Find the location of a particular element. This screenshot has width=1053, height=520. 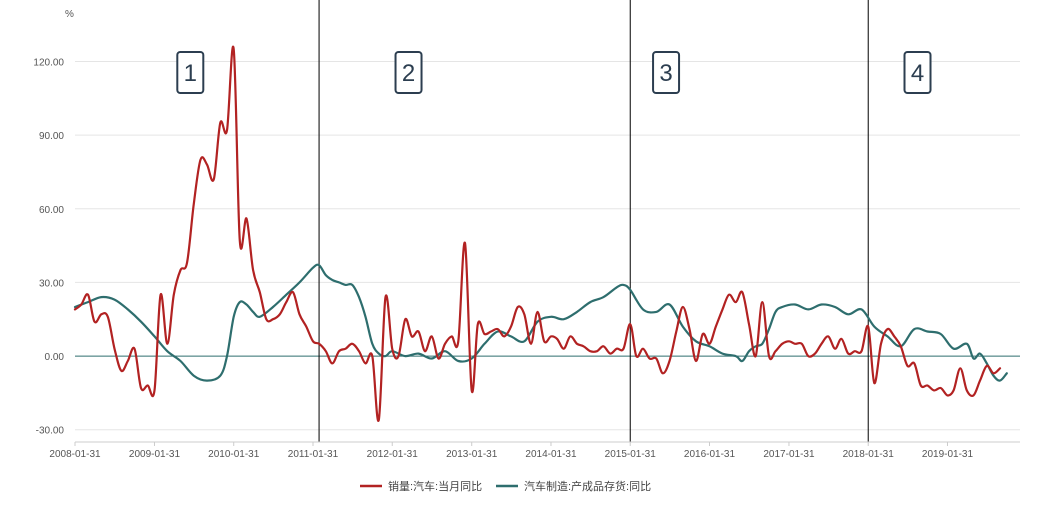

legend: 销量:汽车:当月同比 汽车制造:产成品存货:同比 is located at coordinates (505, 486).